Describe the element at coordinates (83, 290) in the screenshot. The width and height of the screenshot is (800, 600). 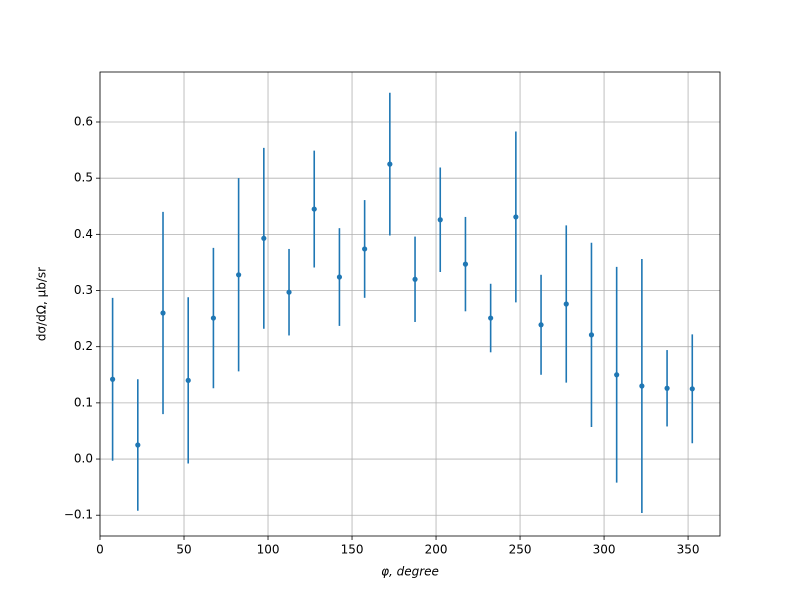
I see `y-tick-label: 0.3` at that location.